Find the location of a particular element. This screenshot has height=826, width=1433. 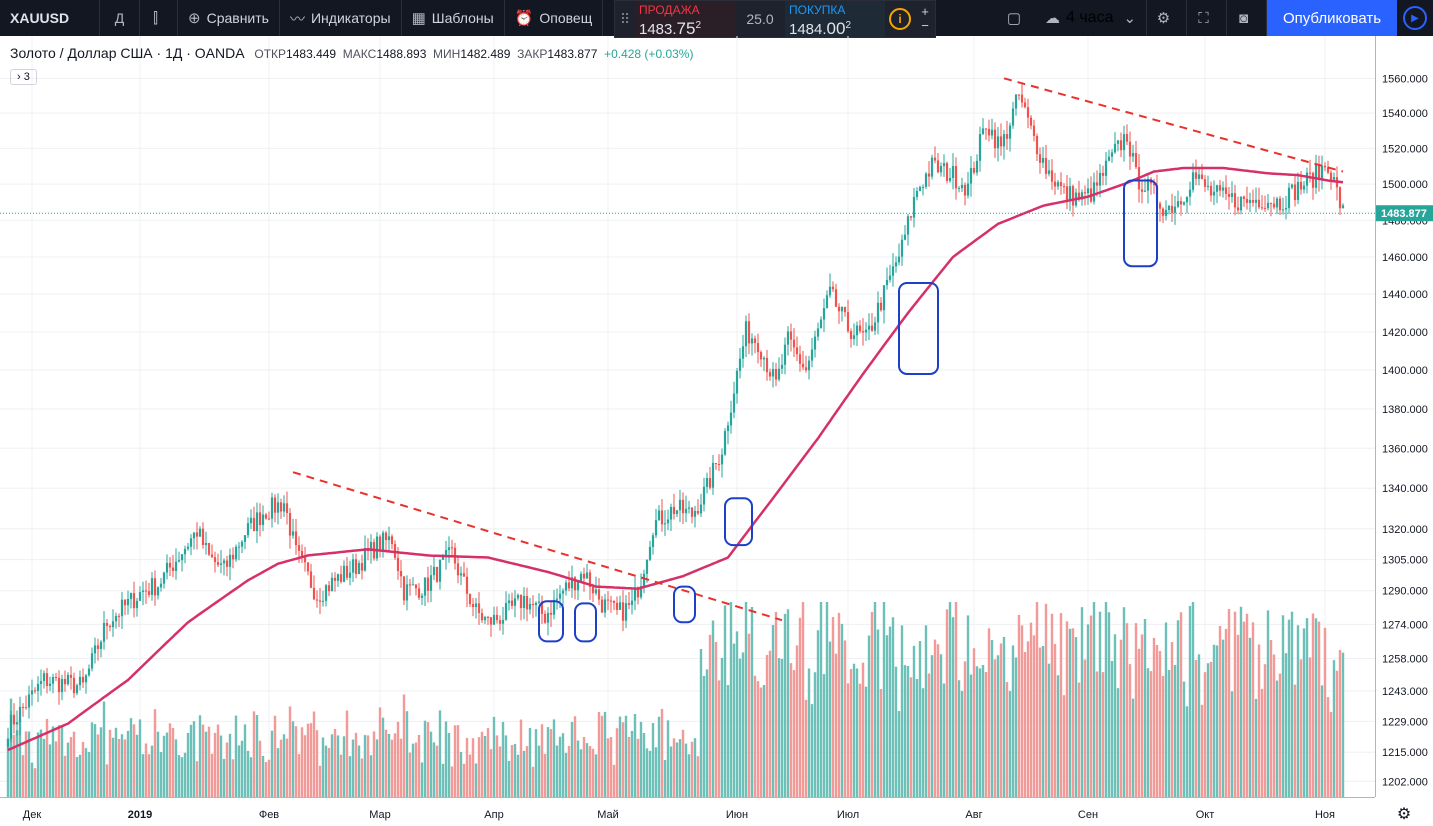

fullscreen-layout-button: ▢ is located at coordinates (1017, 18).